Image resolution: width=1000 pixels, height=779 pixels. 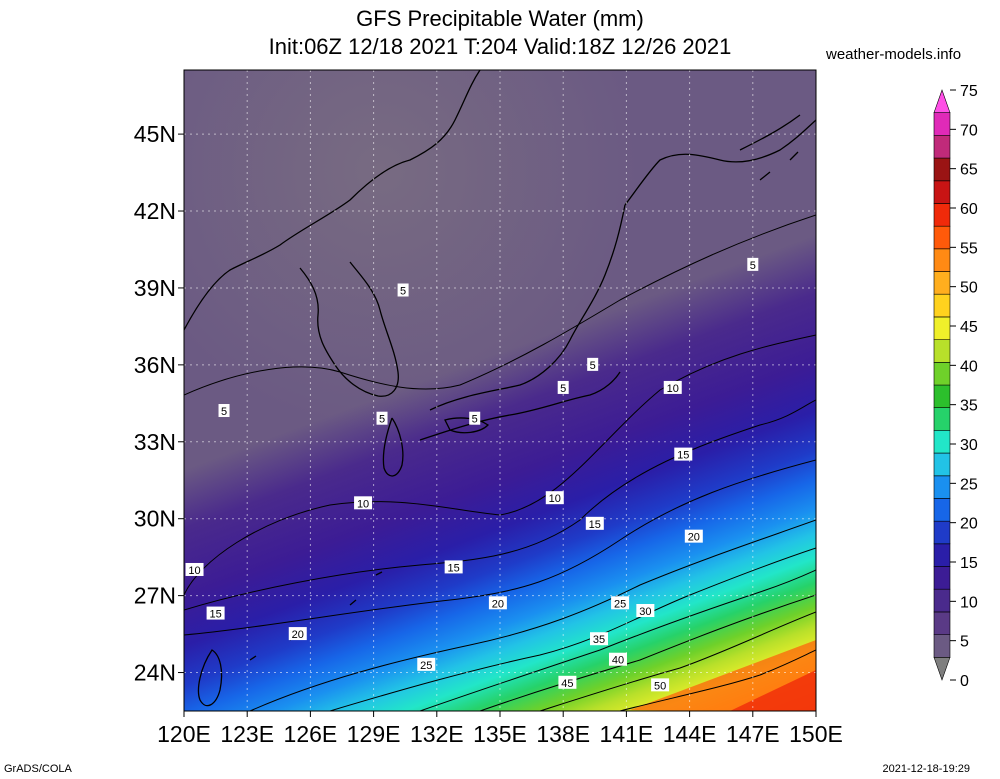 What do you see at coordinates (690, 734) in the screenshot?
I see `x-tick-label: 144E` at bounding box center [690, 734].